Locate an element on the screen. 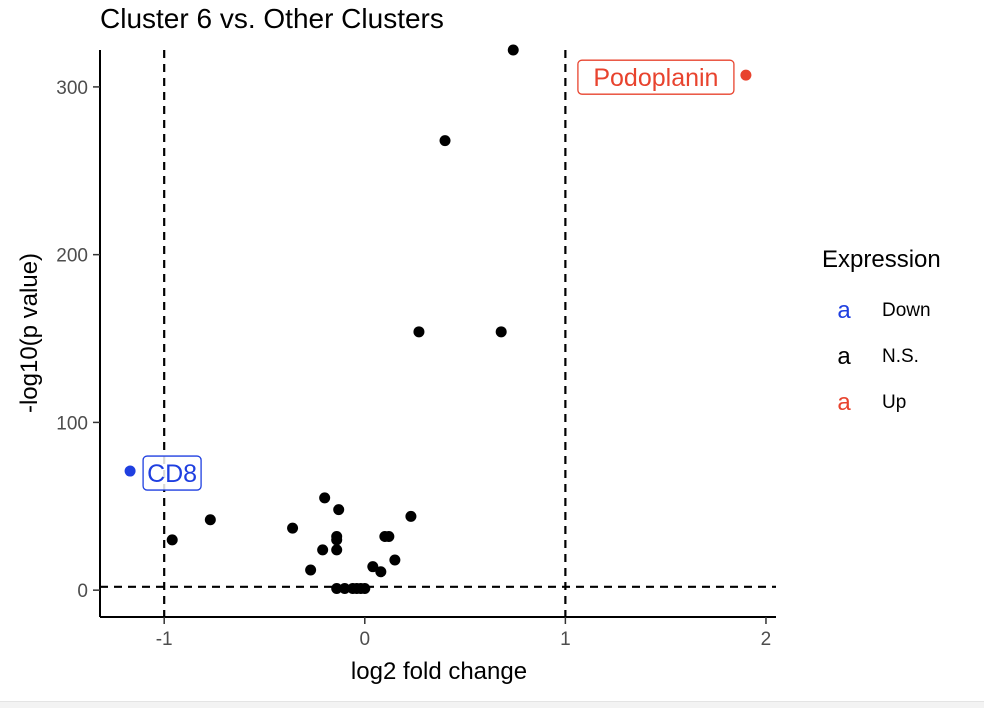 The image size is (984, 713). y-tick-label: 200 is located at coordinates (72, 256).